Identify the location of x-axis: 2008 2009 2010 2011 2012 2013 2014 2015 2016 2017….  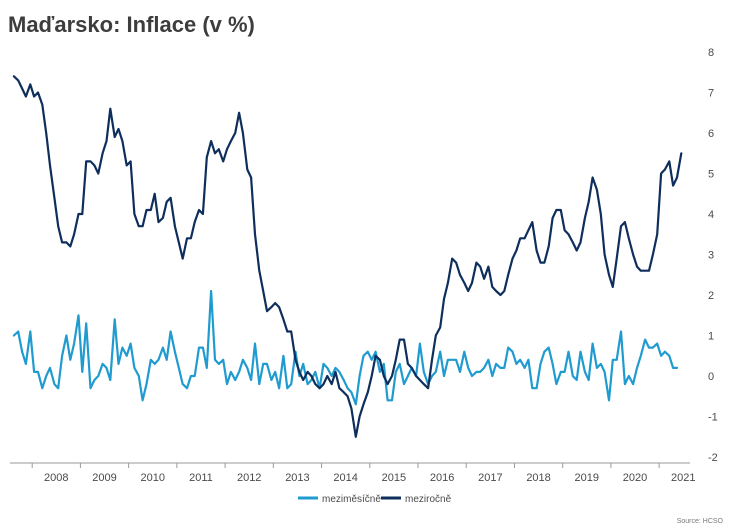
(352, 473).